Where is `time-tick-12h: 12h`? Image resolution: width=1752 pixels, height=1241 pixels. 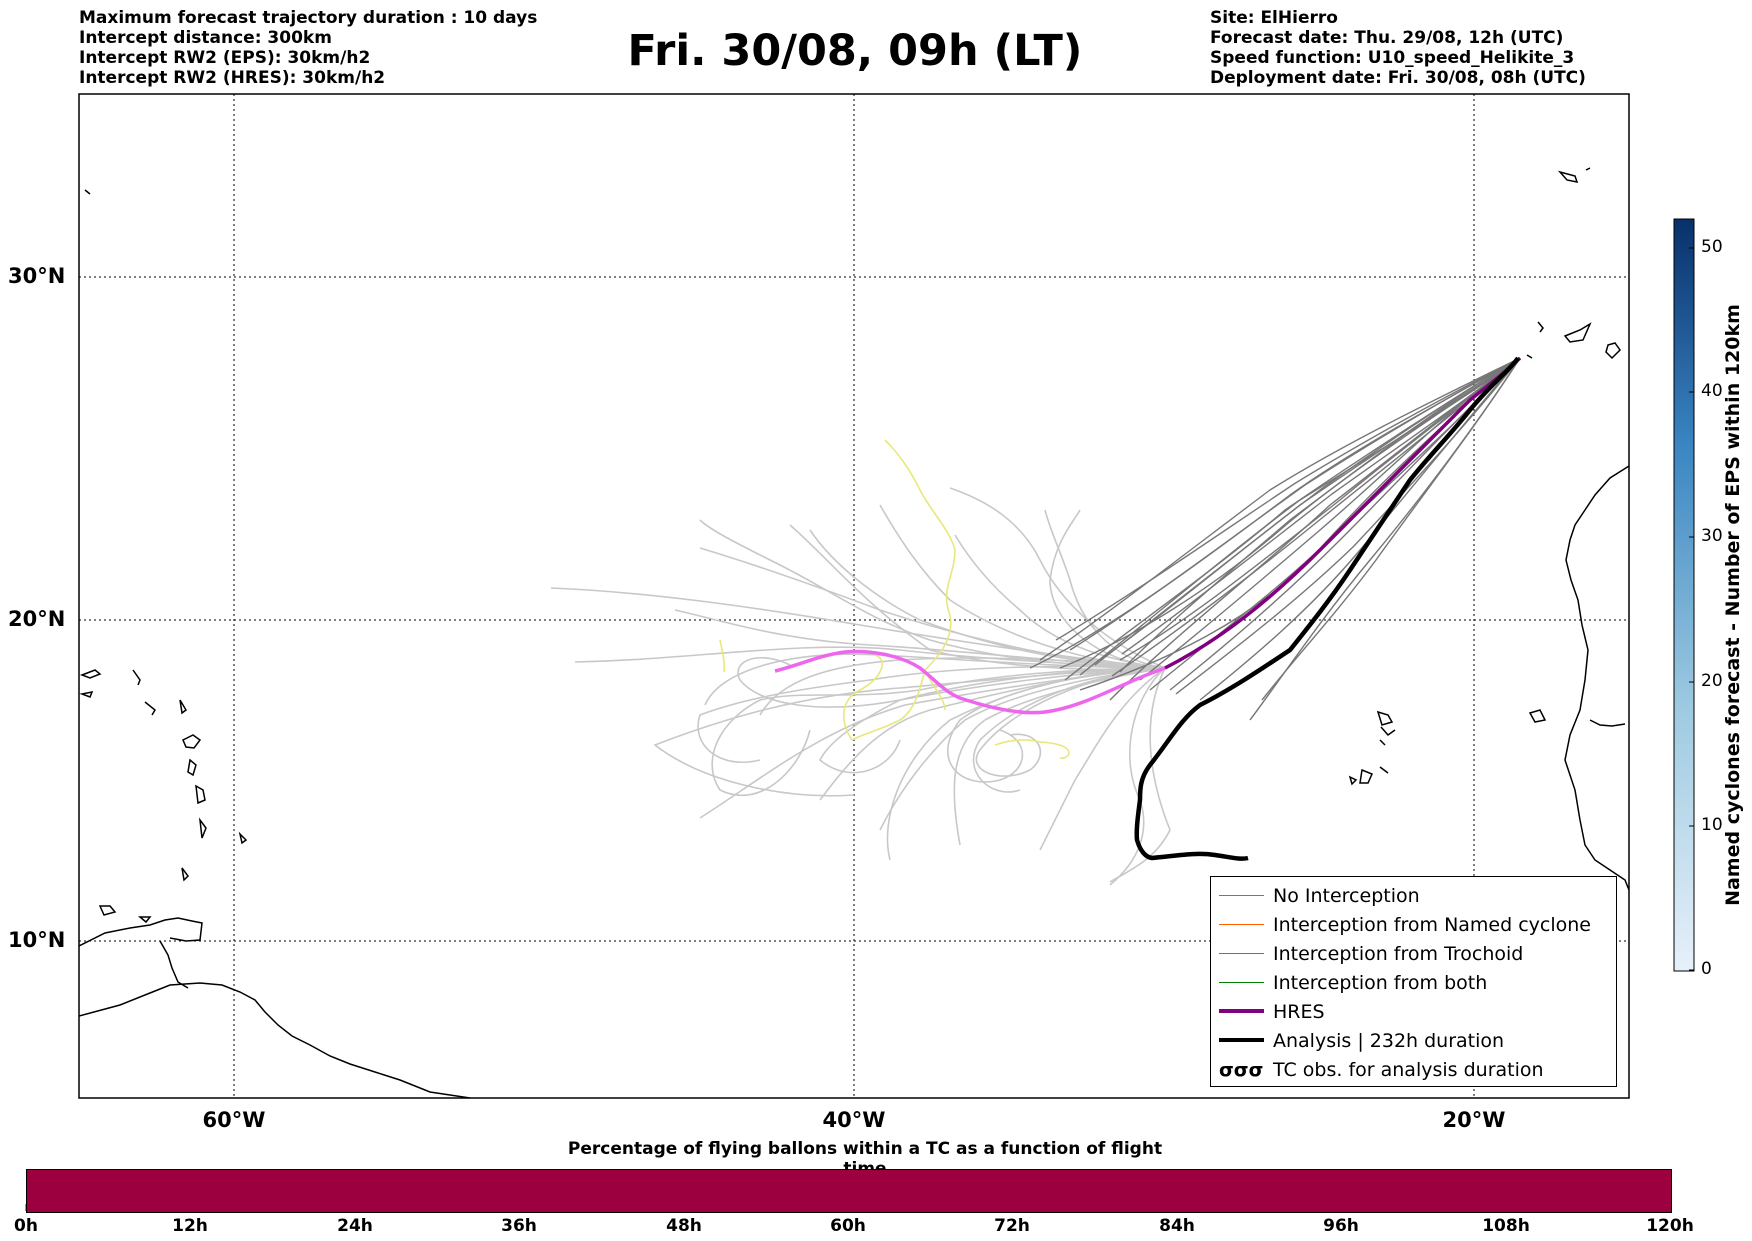
time-tick-12h: 12h is located at coordinates (190, 1226).